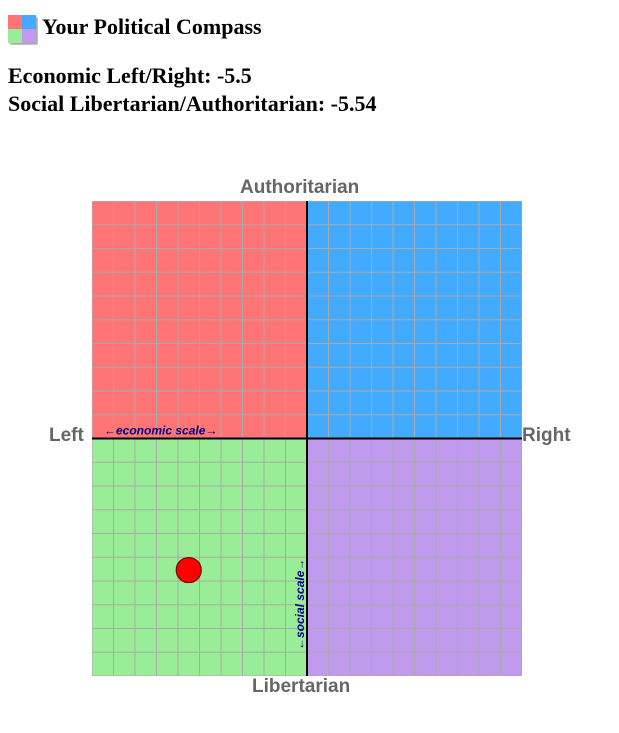 The height and width of the screenshot is (733, 619). Describe the element at coordinates (130, 75) in the screenshot. I see `economic-score: Economic Left/Right: -5.5` at that location.